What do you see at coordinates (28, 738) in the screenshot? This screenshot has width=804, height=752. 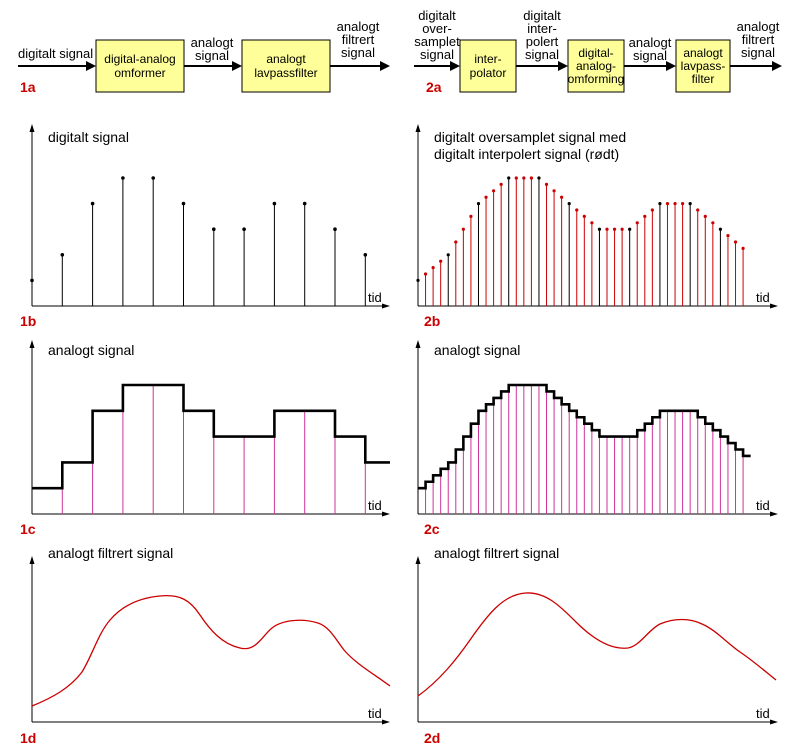 I see `figure-label-1d: 1d` at bounding box center [28, 738].